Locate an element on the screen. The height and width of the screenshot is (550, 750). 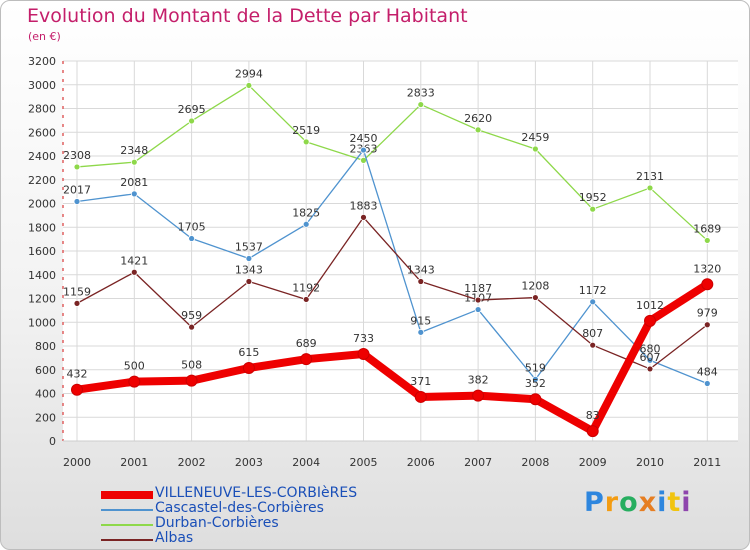
proxiti-logo: Proxiti is located at coordinates (638, 502).